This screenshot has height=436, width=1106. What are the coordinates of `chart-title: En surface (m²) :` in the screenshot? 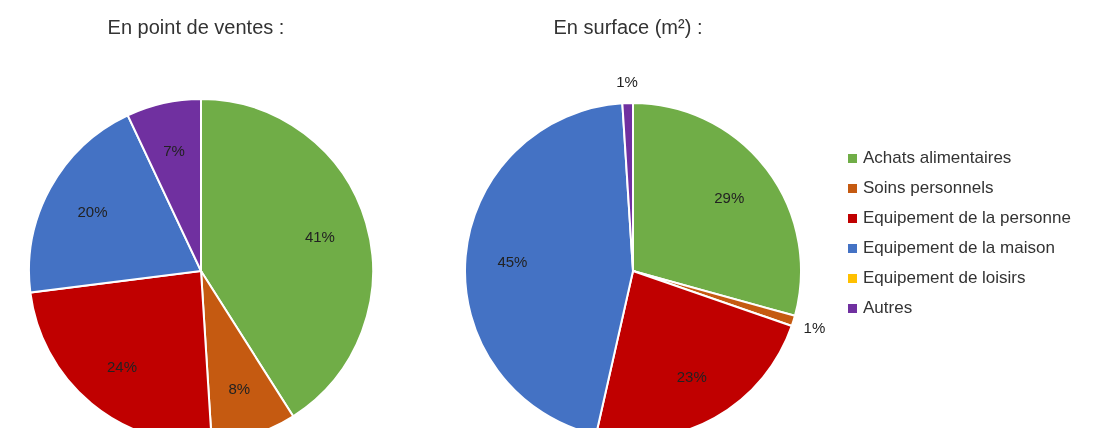 It's located at (628, 27).